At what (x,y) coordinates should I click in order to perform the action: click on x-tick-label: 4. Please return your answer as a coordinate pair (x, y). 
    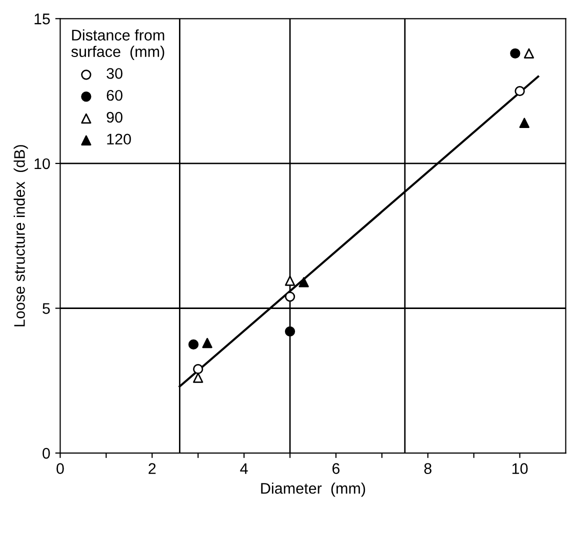
    Looking at the image, I should click on (244, 468).